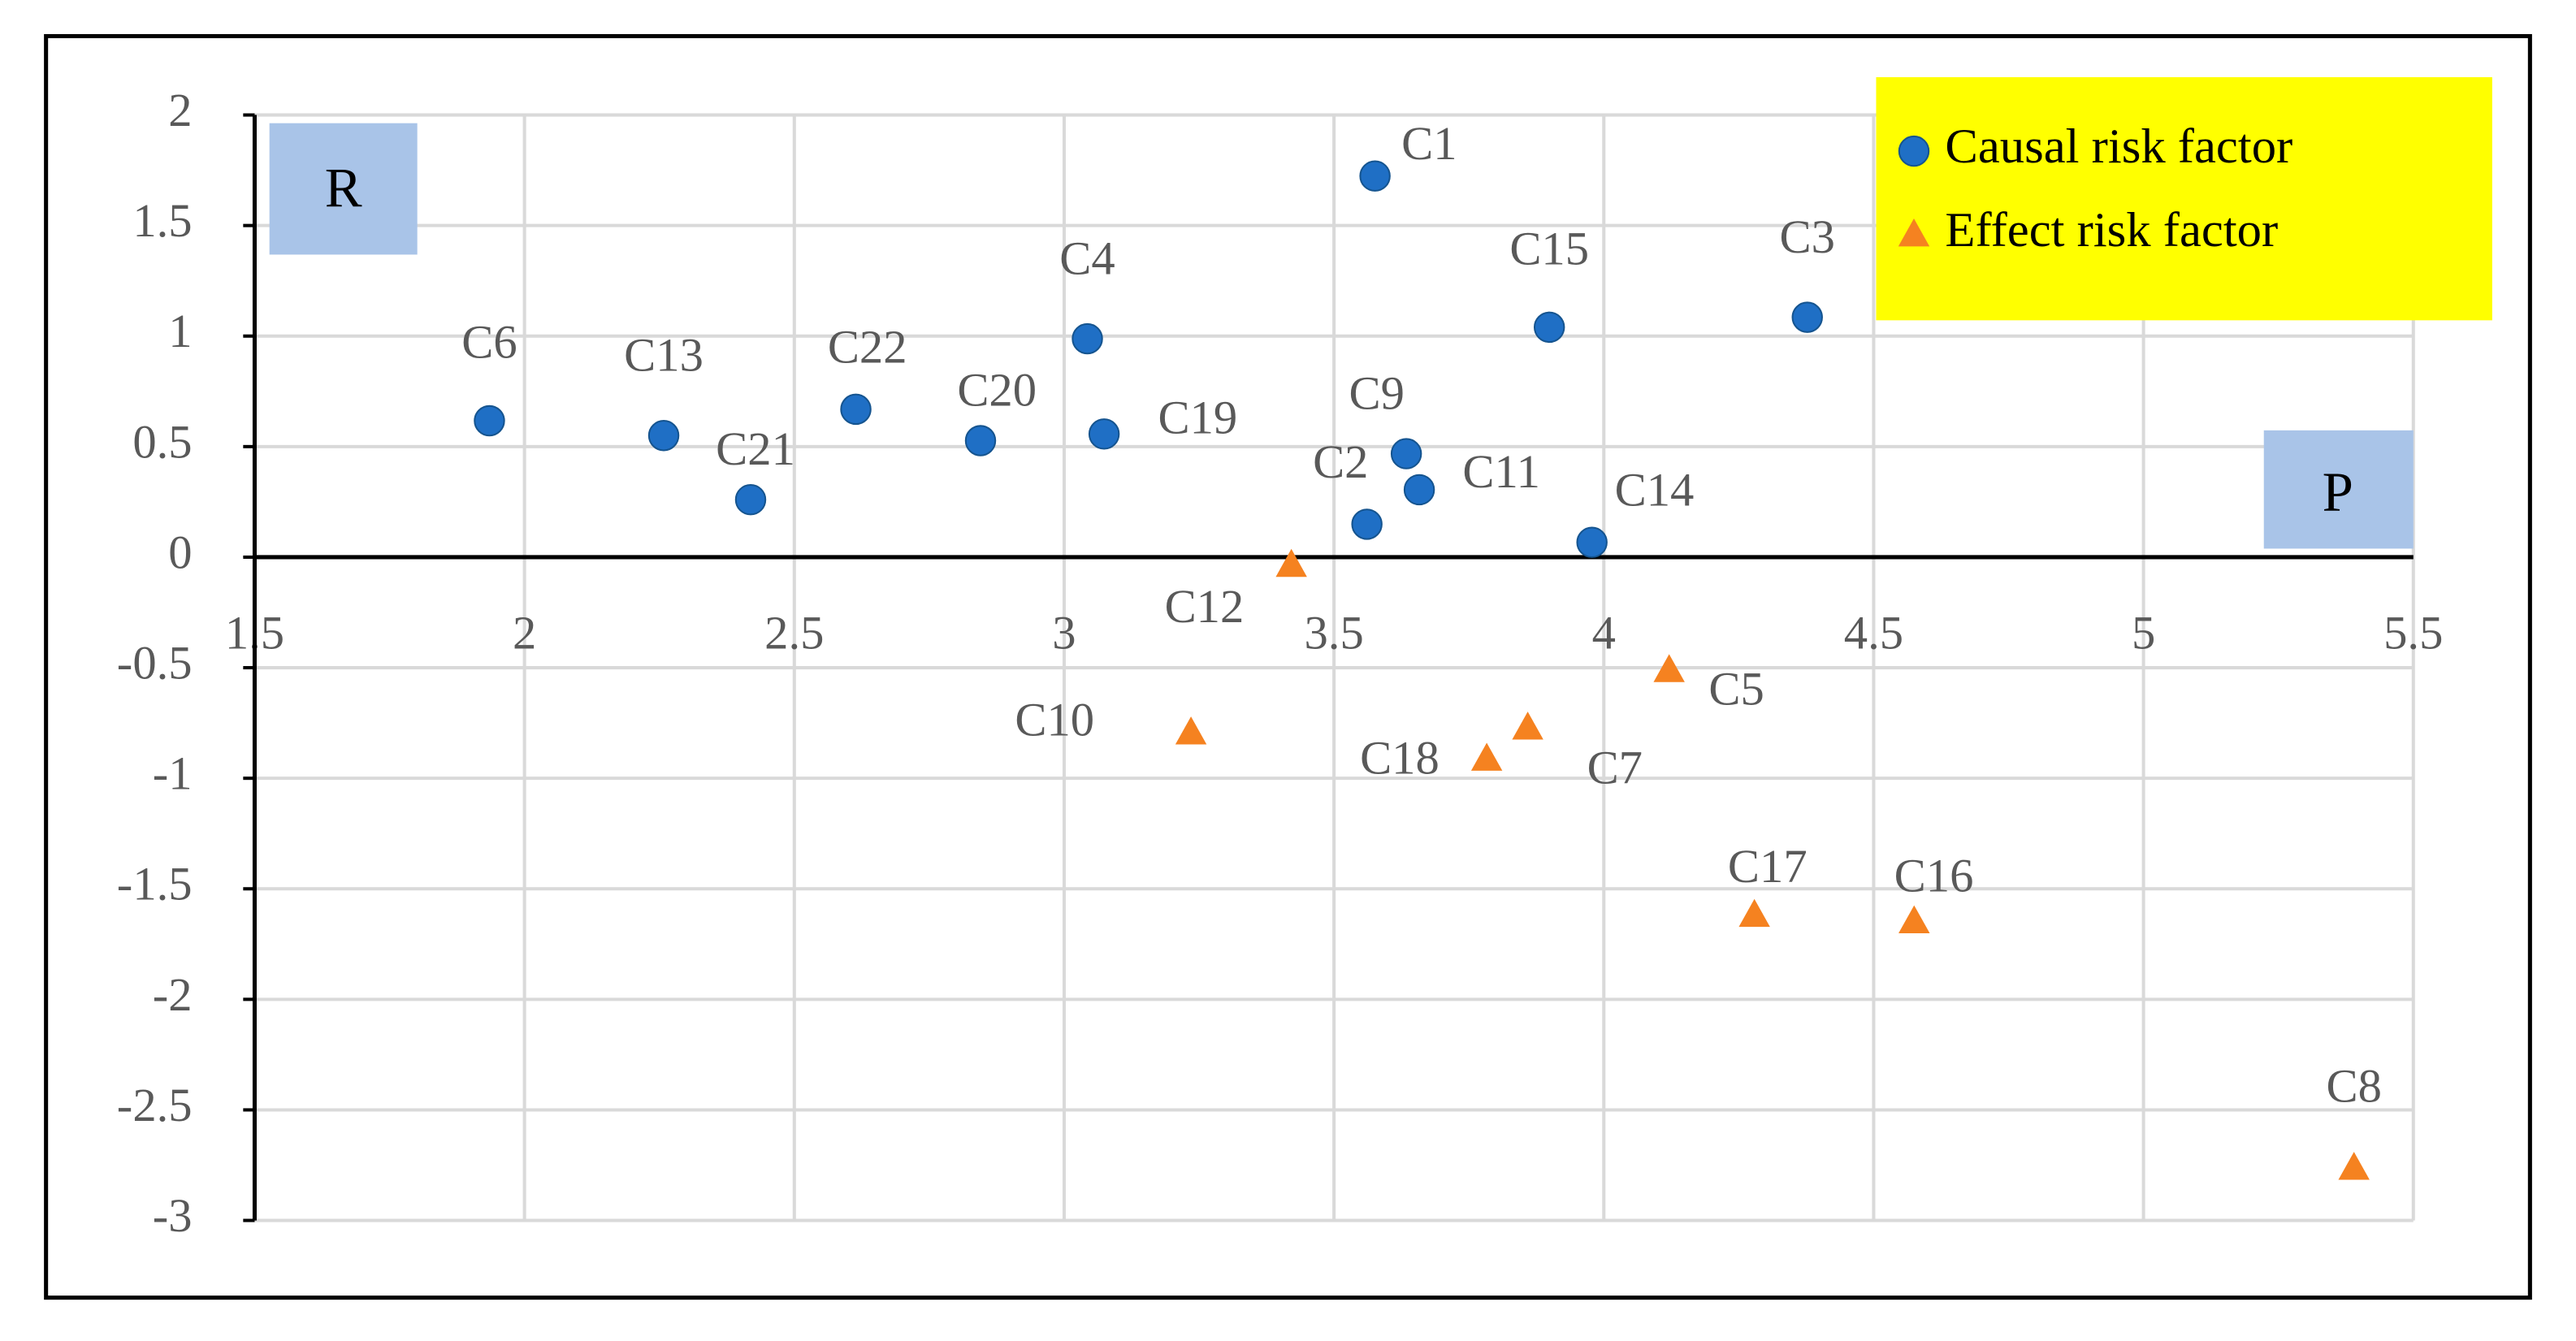 The width and height of the screenshot is (2576, 1341). What do you see at coordinates (180, 110) in the screenshot?
I see `y-tick-label: 2` at bounding box center [180, 110].